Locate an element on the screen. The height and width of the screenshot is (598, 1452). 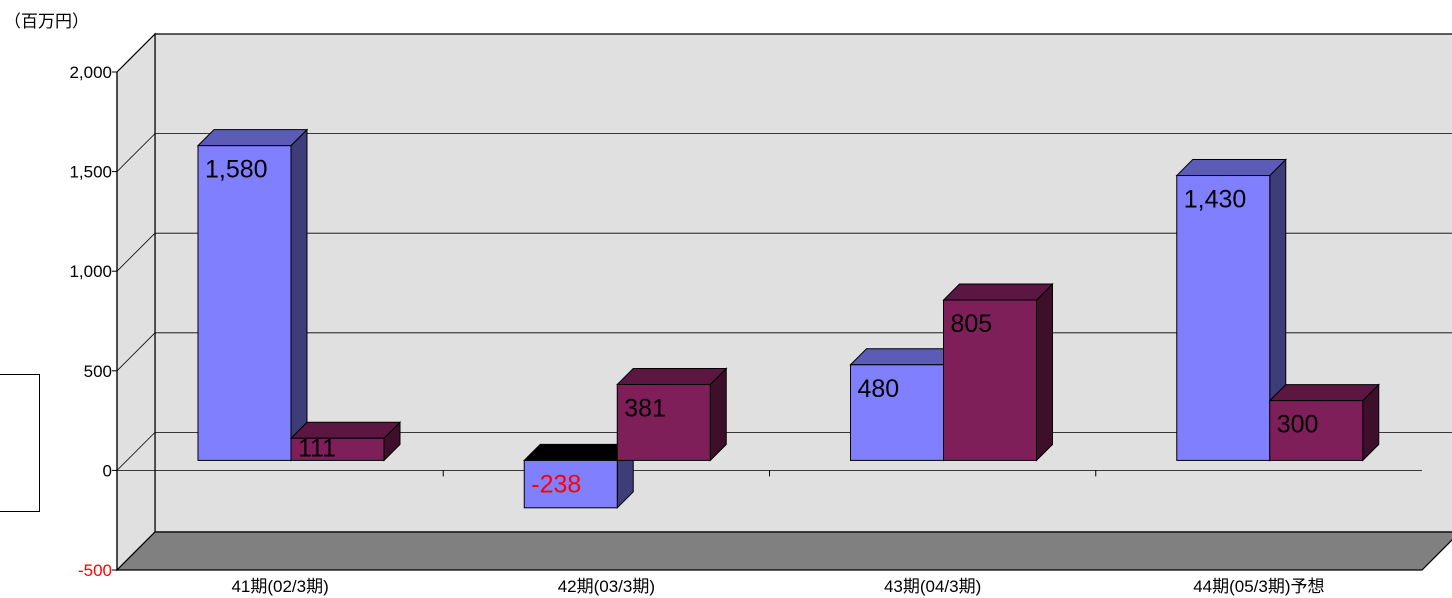
bar: 1,580 is located at coordinates (252, 295).